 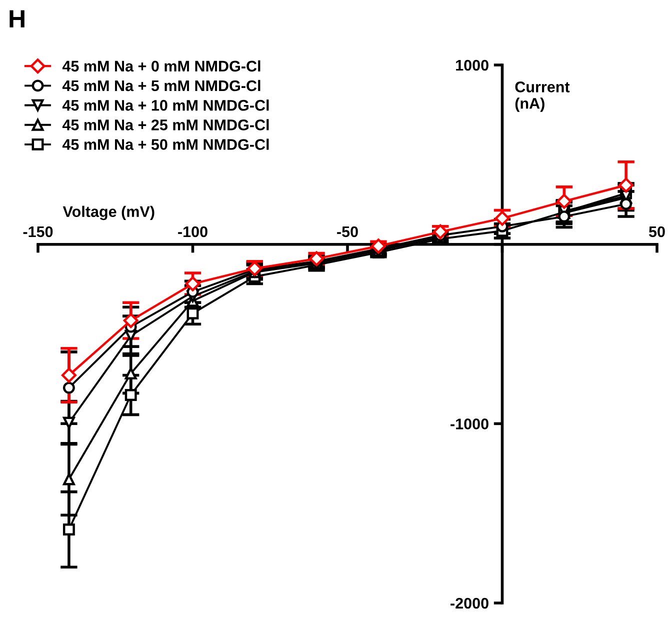 I want to click on x-tick-label: -100, so click(x=193, y=232).